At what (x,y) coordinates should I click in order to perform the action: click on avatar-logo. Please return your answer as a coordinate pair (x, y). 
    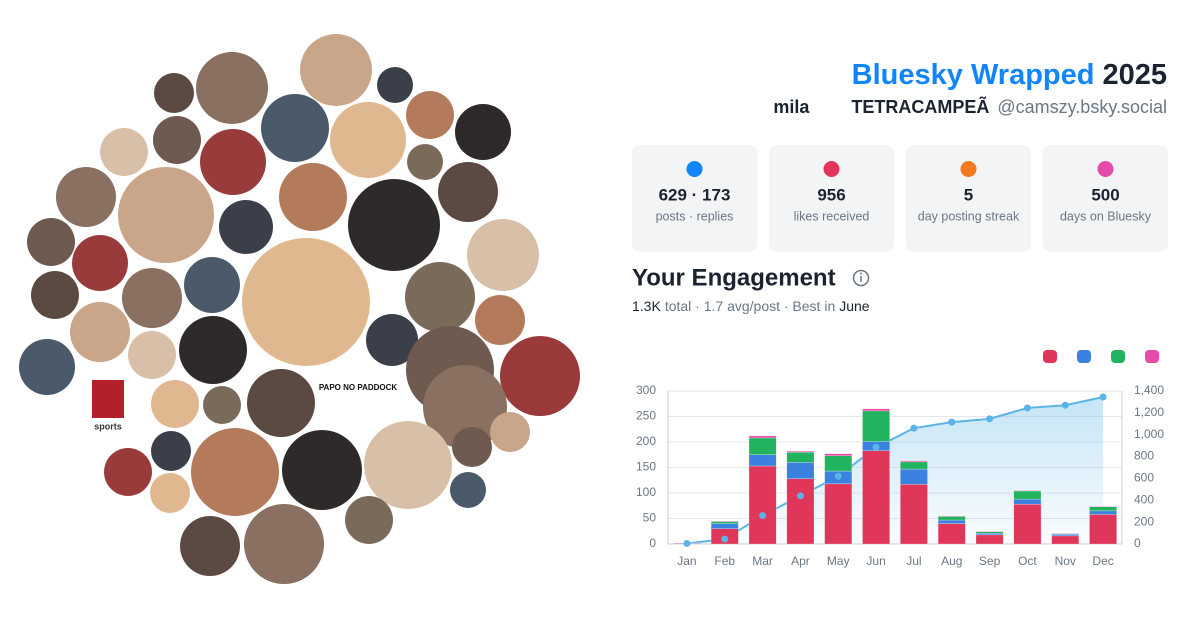
    Looking at the image, I should click on (108, 399).